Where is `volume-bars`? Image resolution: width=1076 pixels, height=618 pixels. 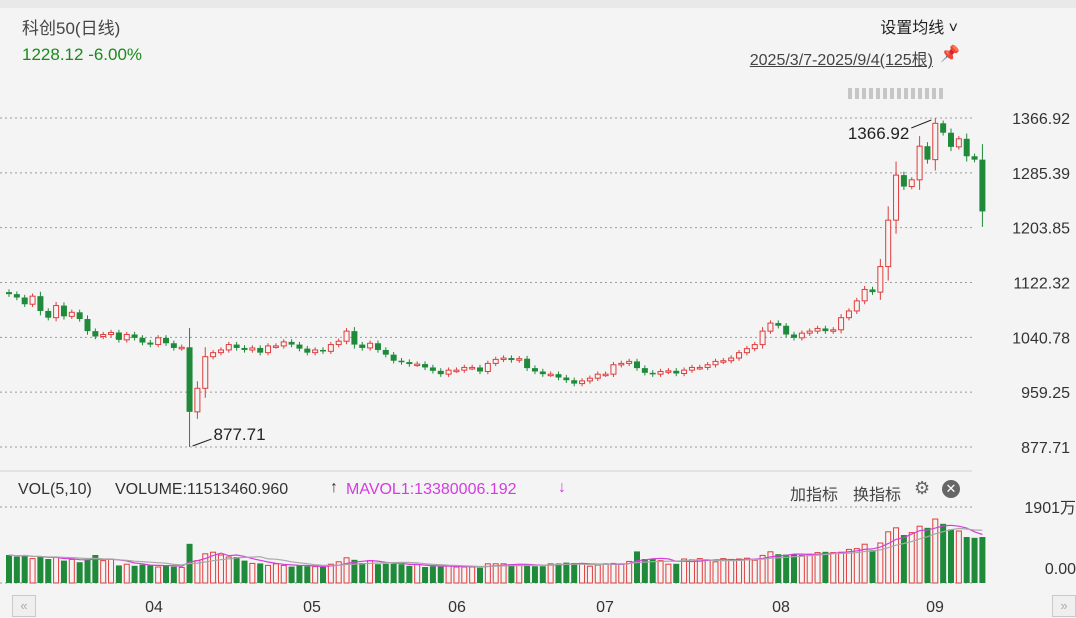 volume-bars is located at coordinates (496, 551).